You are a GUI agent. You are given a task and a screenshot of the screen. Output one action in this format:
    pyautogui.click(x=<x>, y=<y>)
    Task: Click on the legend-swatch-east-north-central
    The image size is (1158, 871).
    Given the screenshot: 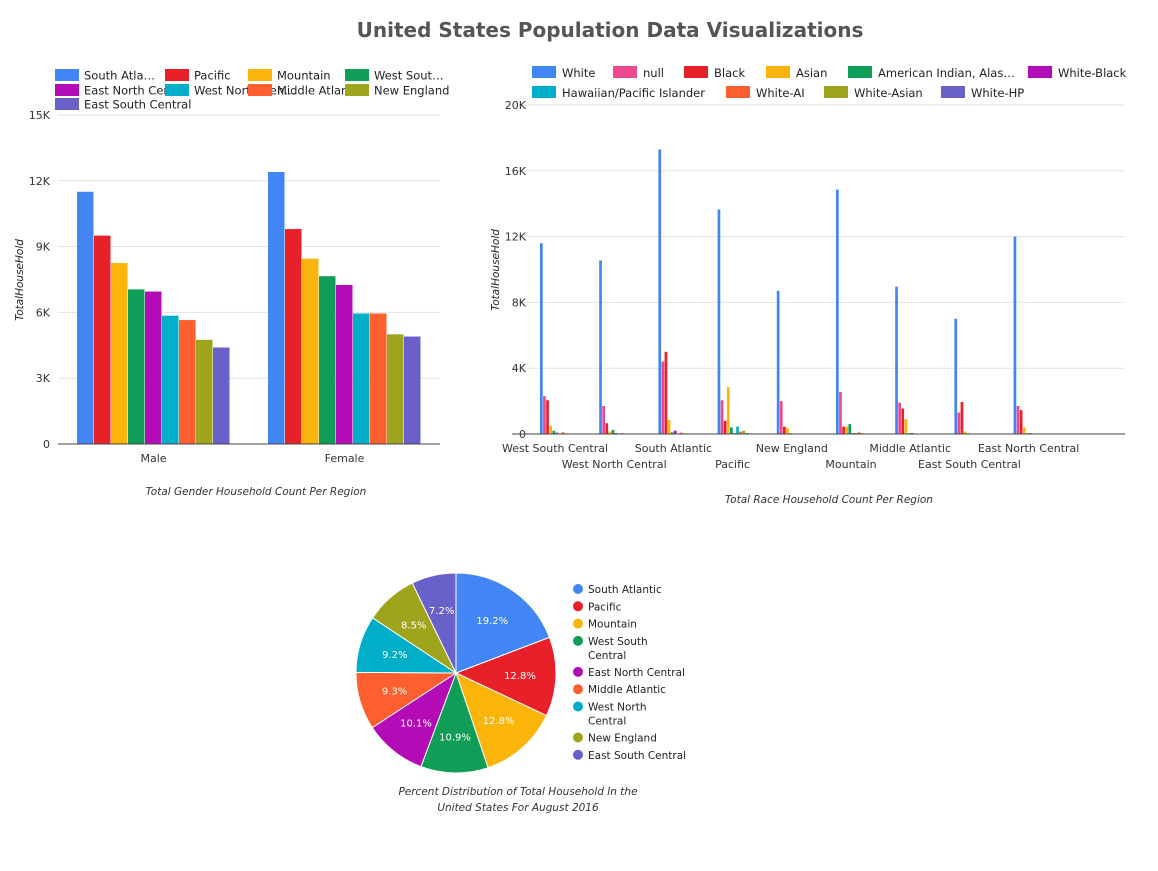 What is the action you would take?
    pyautogui.click(x=67, y=90)
    